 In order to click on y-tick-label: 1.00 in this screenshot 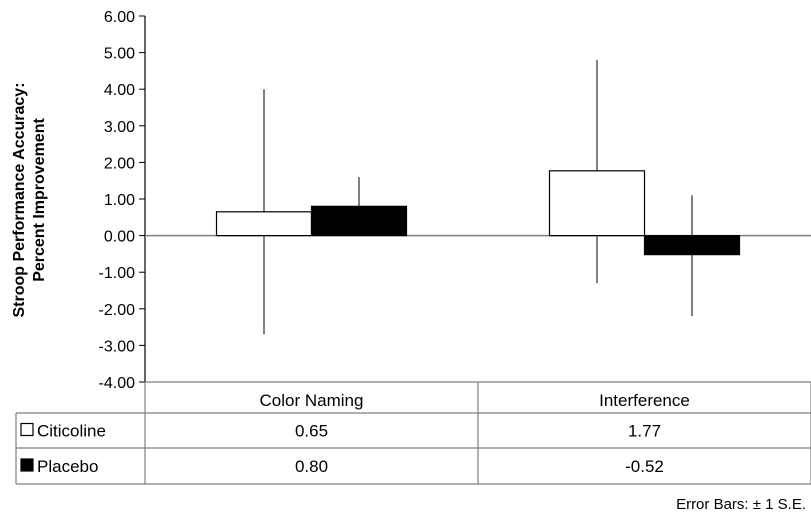, I will do `click(119, 200)`.